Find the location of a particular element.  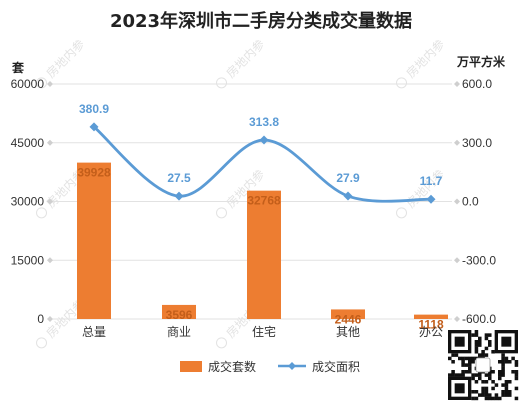

left-axis-unit: 套 is located at coordinates (18, 67).